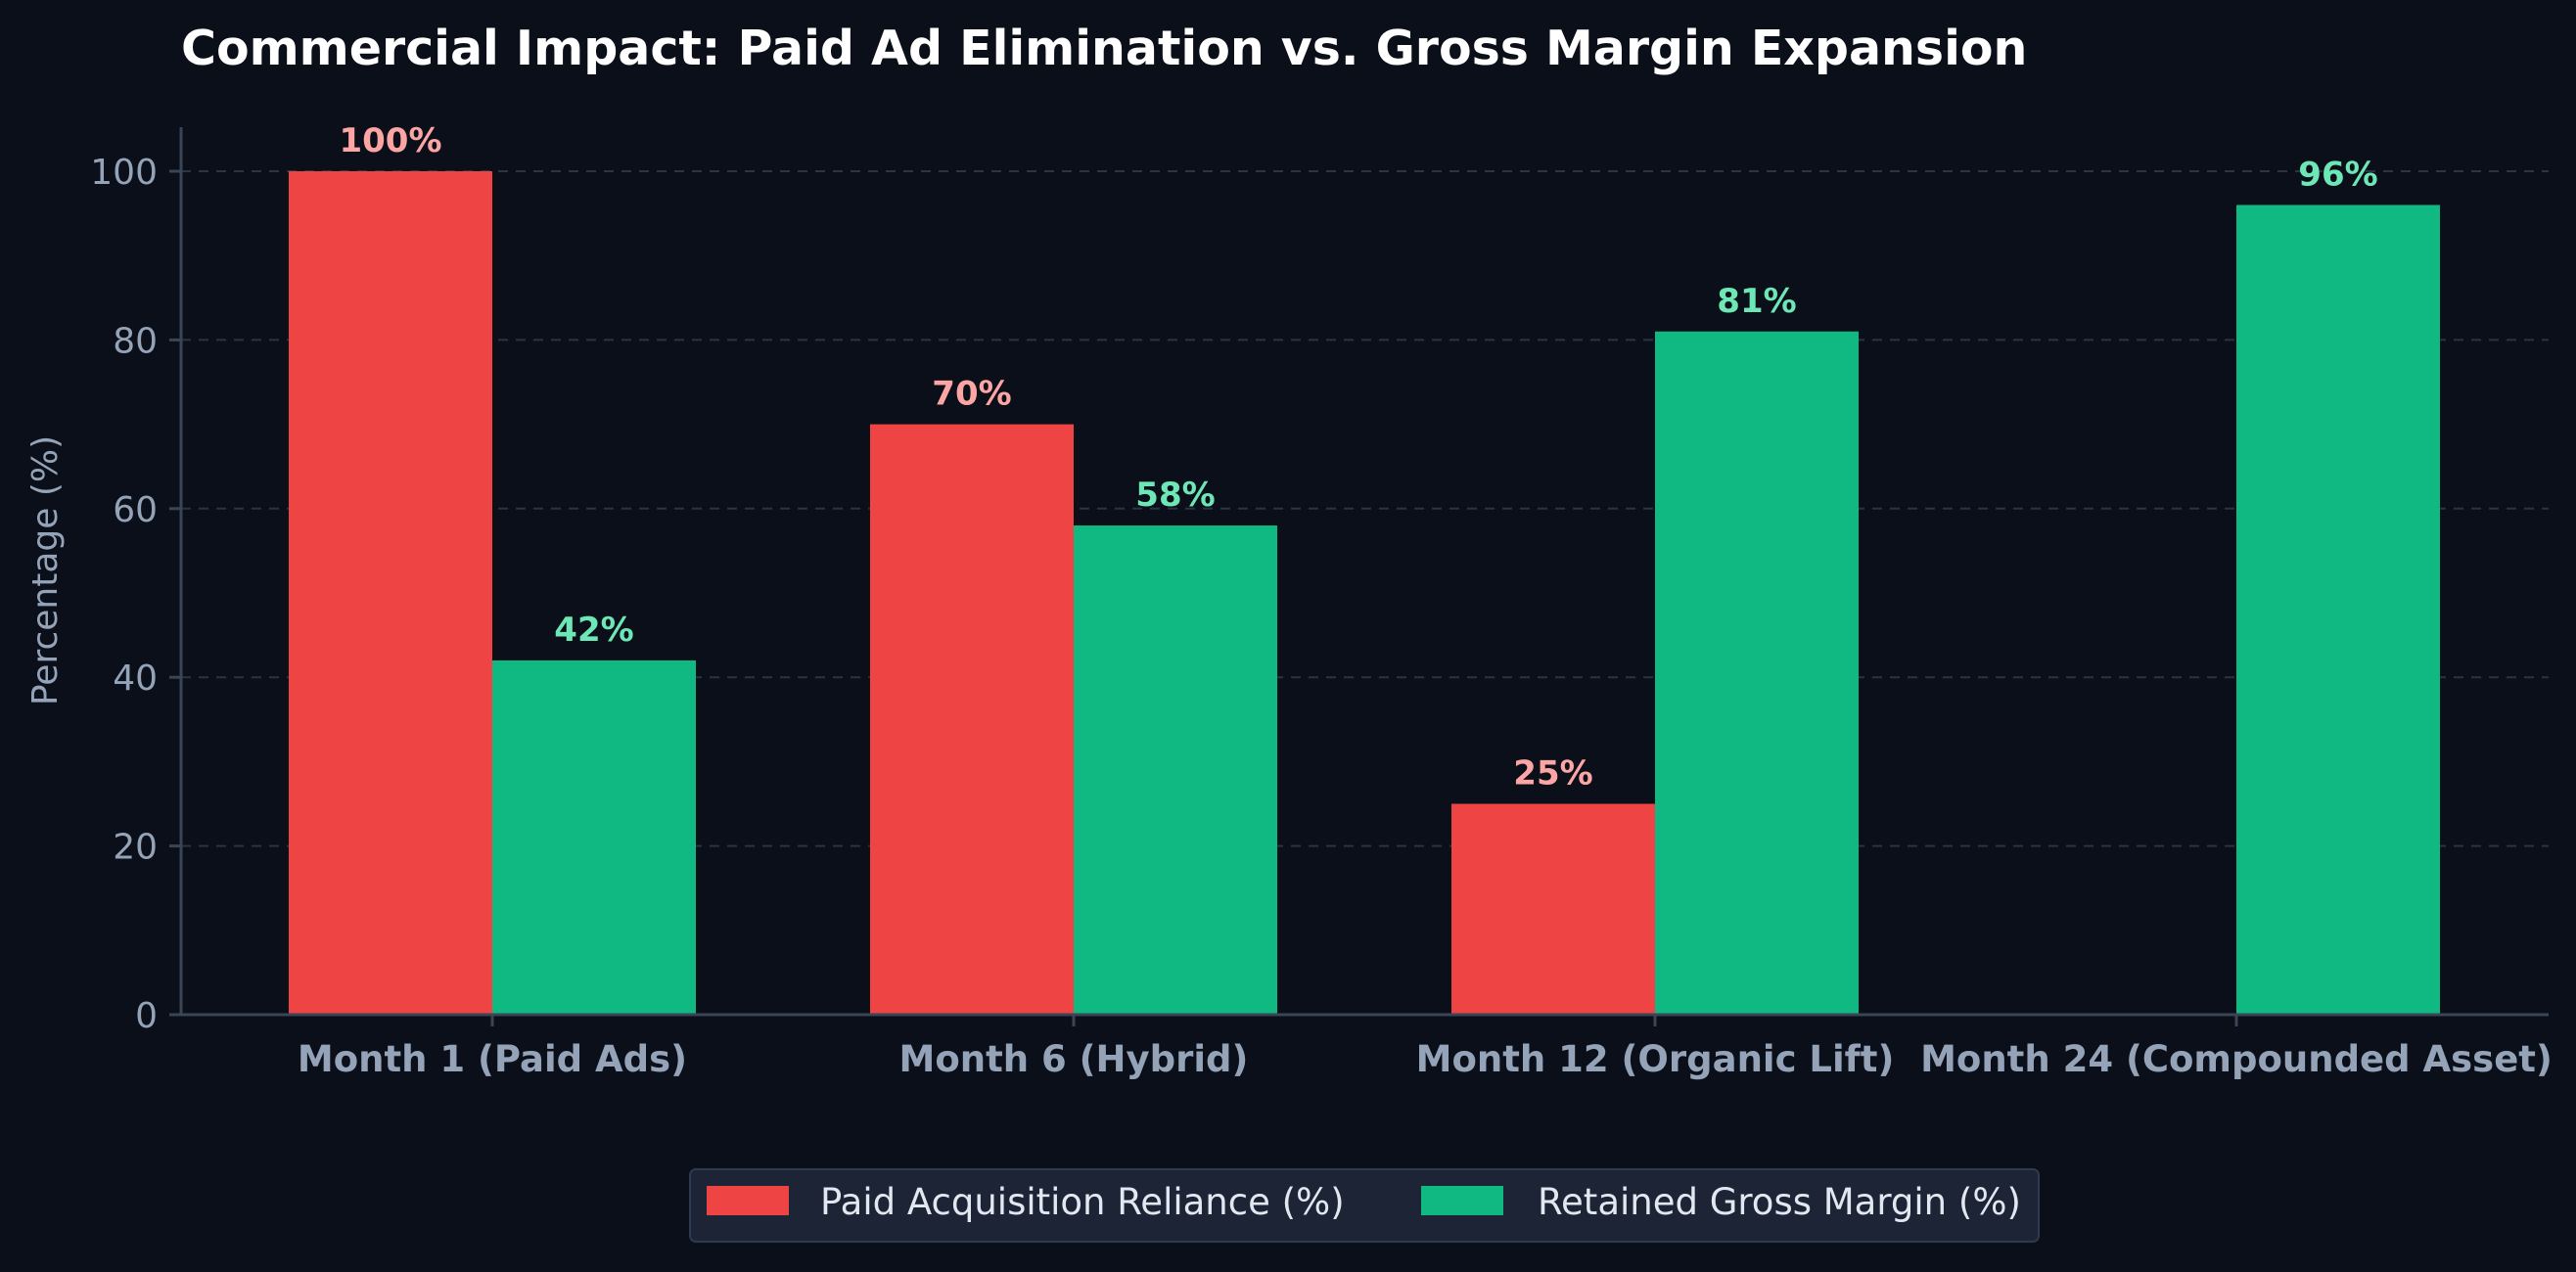 This screenshot has width=2576, height=1272. I want to click on value-label-margin: 42%, so click(593, 631).